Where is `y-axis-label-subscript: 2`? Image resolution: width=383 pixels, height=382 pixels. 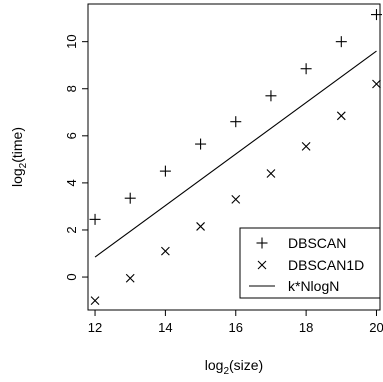
y-axis-label-subscript: 2 is located at coordinates (23, 165).